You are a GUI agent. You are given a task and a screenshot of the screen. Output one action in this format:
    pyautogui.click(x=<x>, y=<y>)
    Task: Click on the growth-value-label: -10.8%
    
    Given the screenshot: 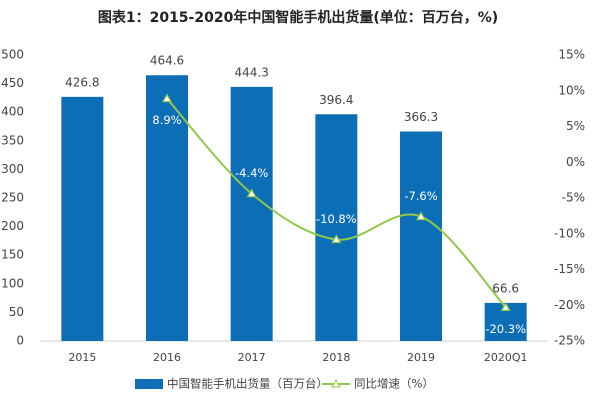 What is the action you would take?
    pyautogui.click(x=336, y=219)
    